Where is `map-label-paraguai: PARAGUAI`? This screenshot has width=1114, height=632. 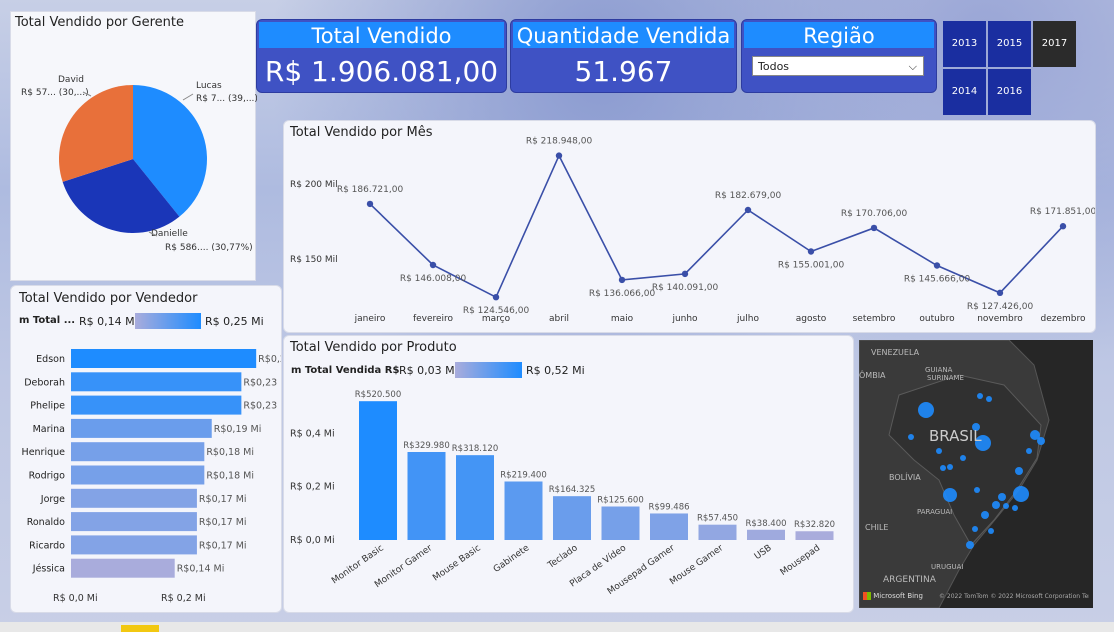
map-label-paraguai: PARAGUAI is located at coordinates (935, 512).